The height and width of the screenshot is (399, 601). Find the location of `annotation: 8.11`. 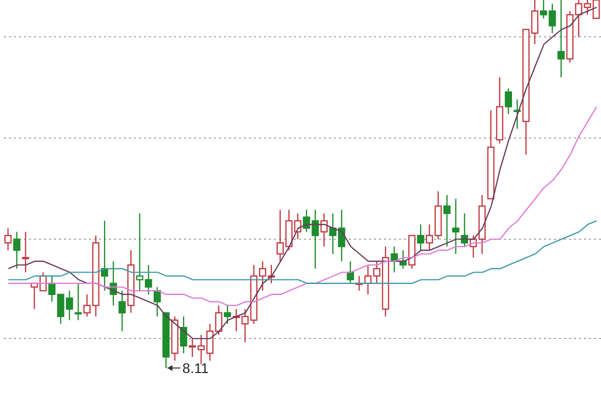

annotation: 8.11 is located at coordinates (195, 368).